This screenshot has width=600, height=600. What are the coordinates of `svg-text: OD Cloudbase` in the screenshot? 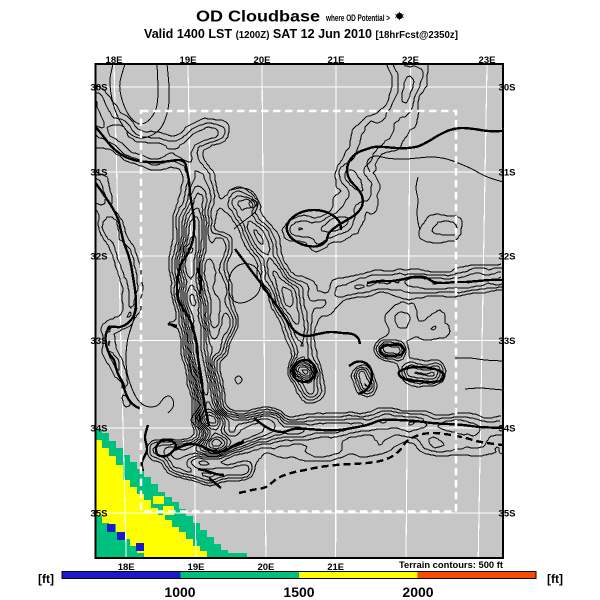 It's located at (258, 17).